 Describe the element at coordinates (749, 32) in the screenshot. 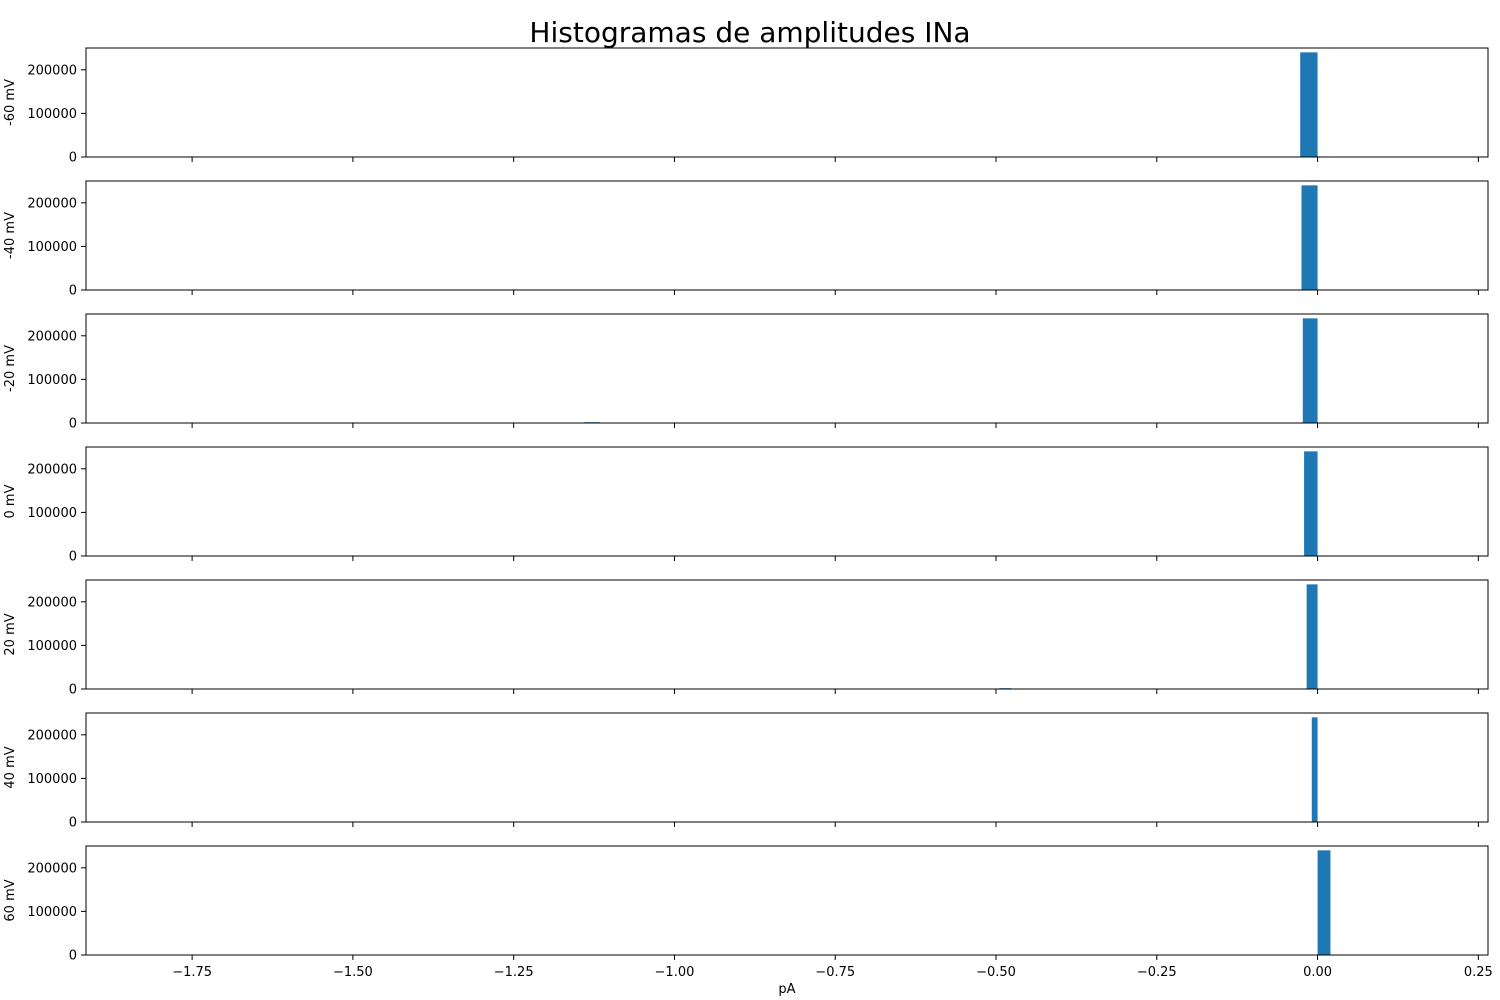

I see `figure-title: Histogramas de amplitudes INa` at that location.